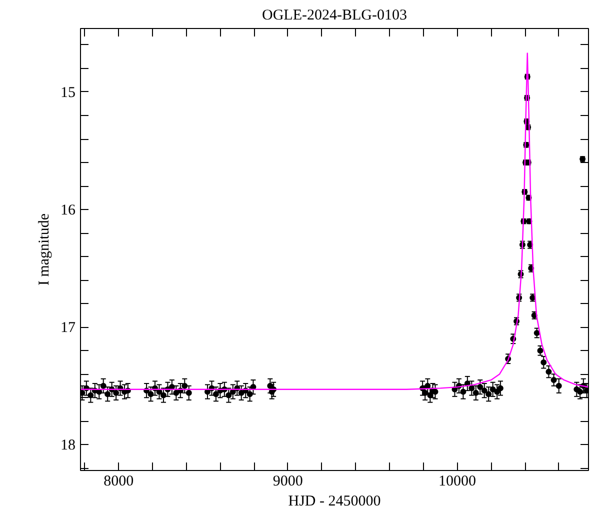 The width and height of the screenshot is (600, 512). What do you see at coordinates (68, 92) in the screenshot?
I see `y-tick-label: 15` at bounding box center [68, 92].